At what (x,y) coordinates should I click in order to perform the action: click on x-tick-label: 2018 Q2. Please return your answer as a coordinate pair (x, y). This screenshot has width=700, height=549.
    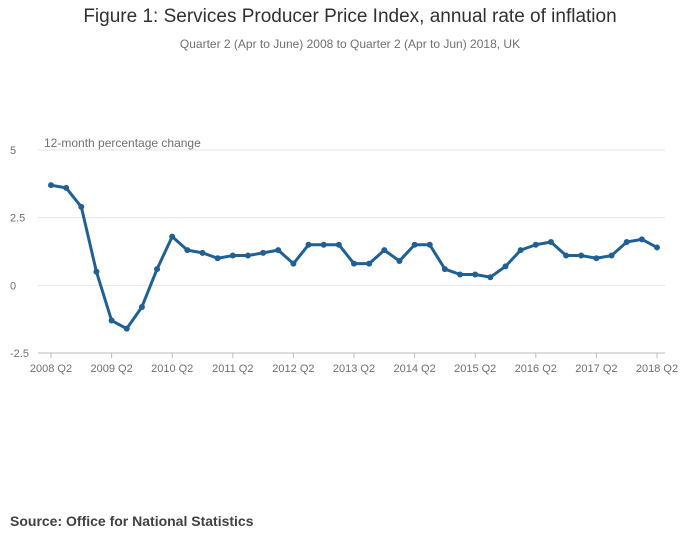
    Looking at the image, I should click on (657, 369).